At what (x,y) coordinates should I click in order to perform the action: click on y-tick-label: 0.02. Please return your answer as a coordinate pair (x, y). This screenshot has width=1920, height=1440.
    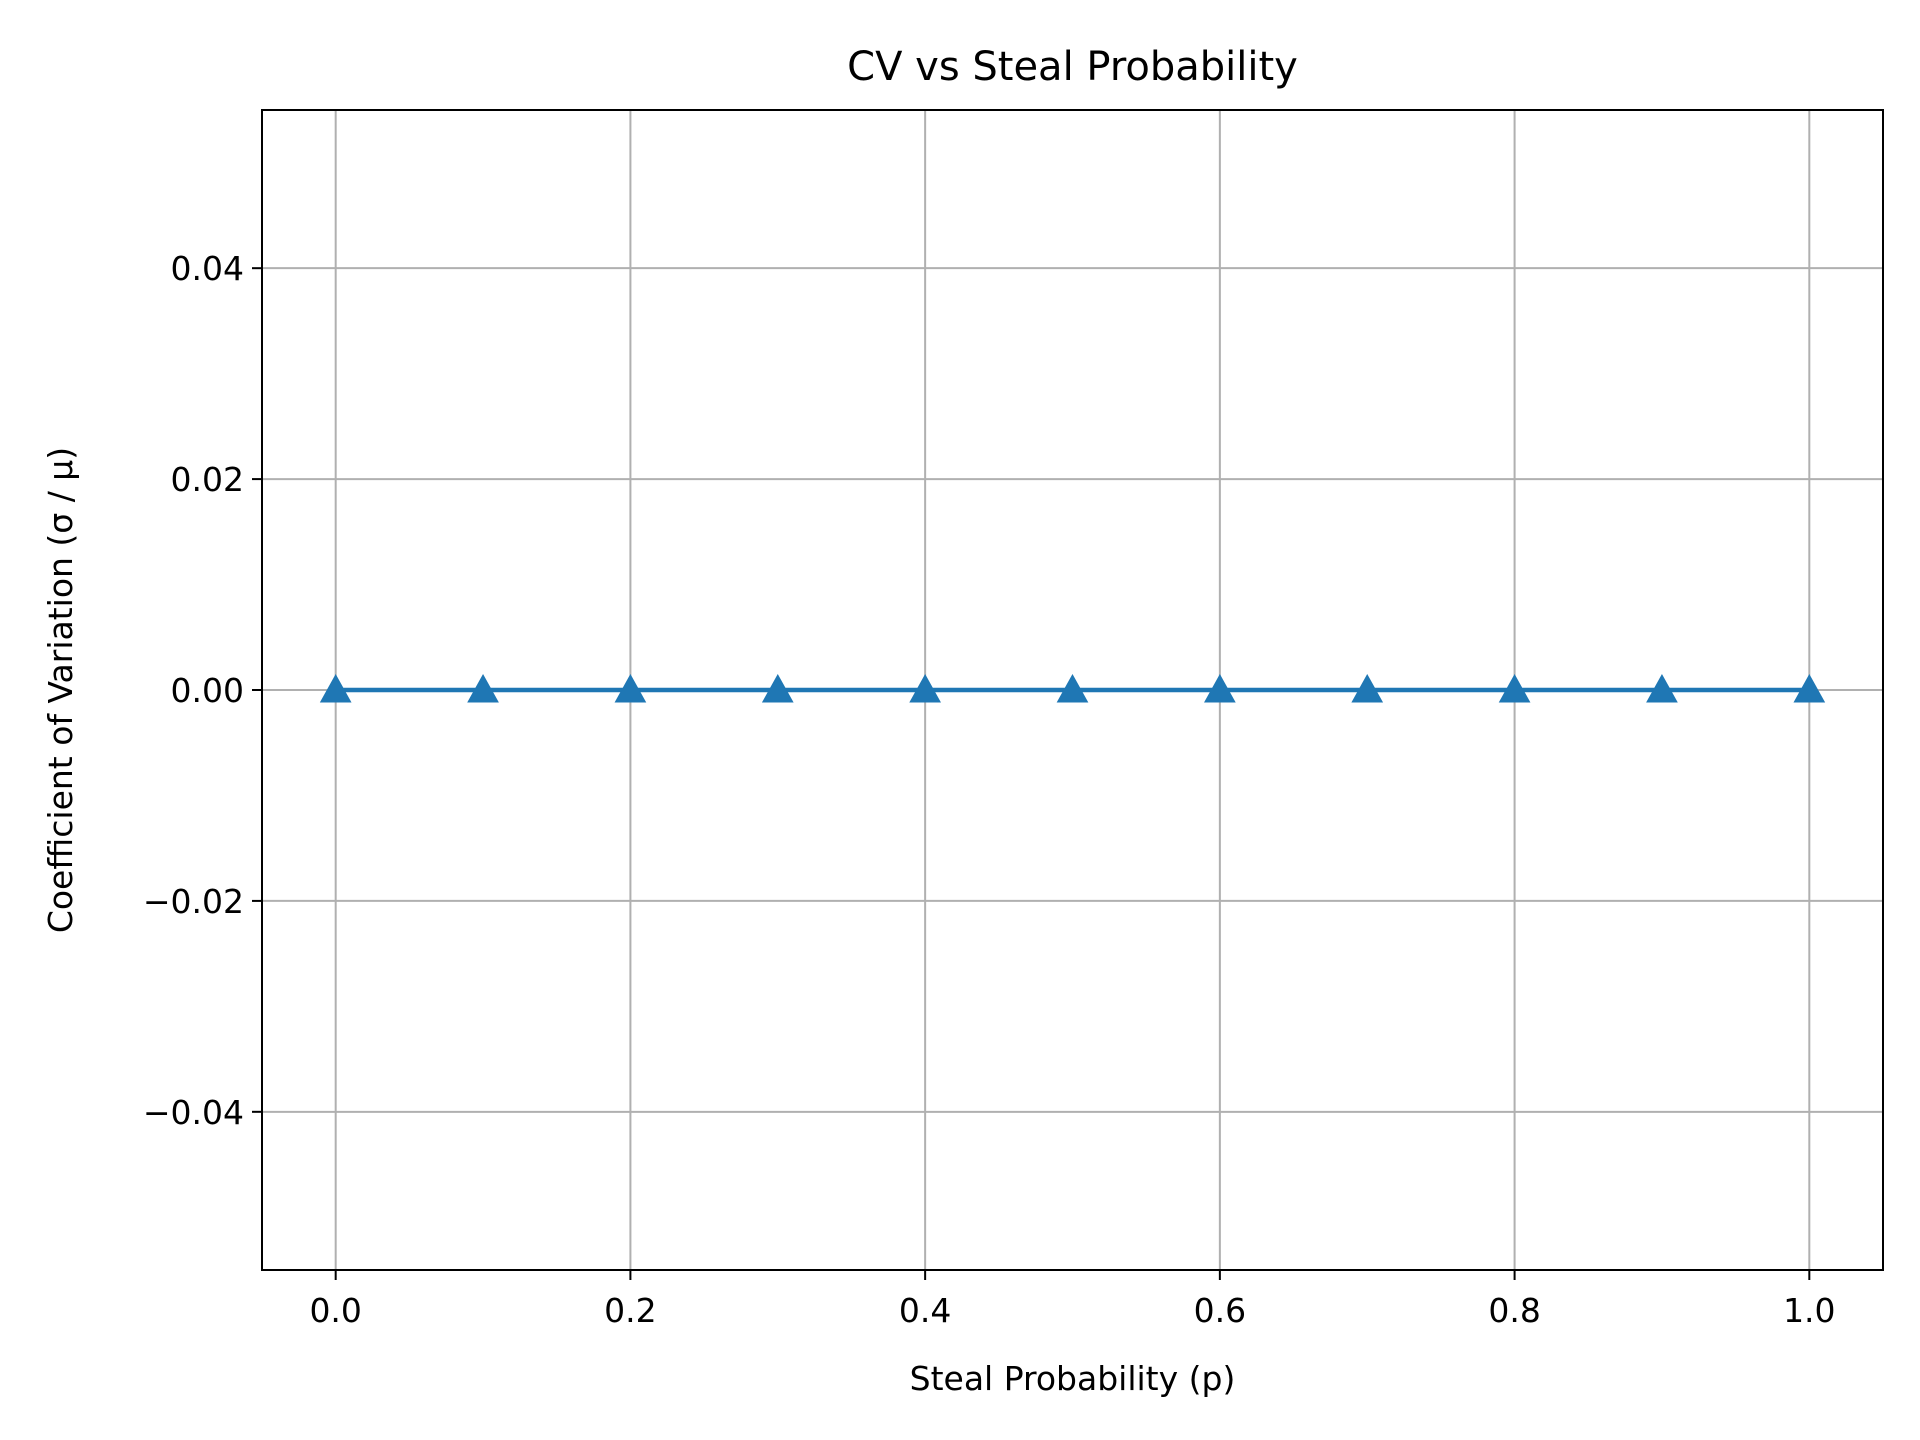
    Looking at the image, I should click on (207, 479).